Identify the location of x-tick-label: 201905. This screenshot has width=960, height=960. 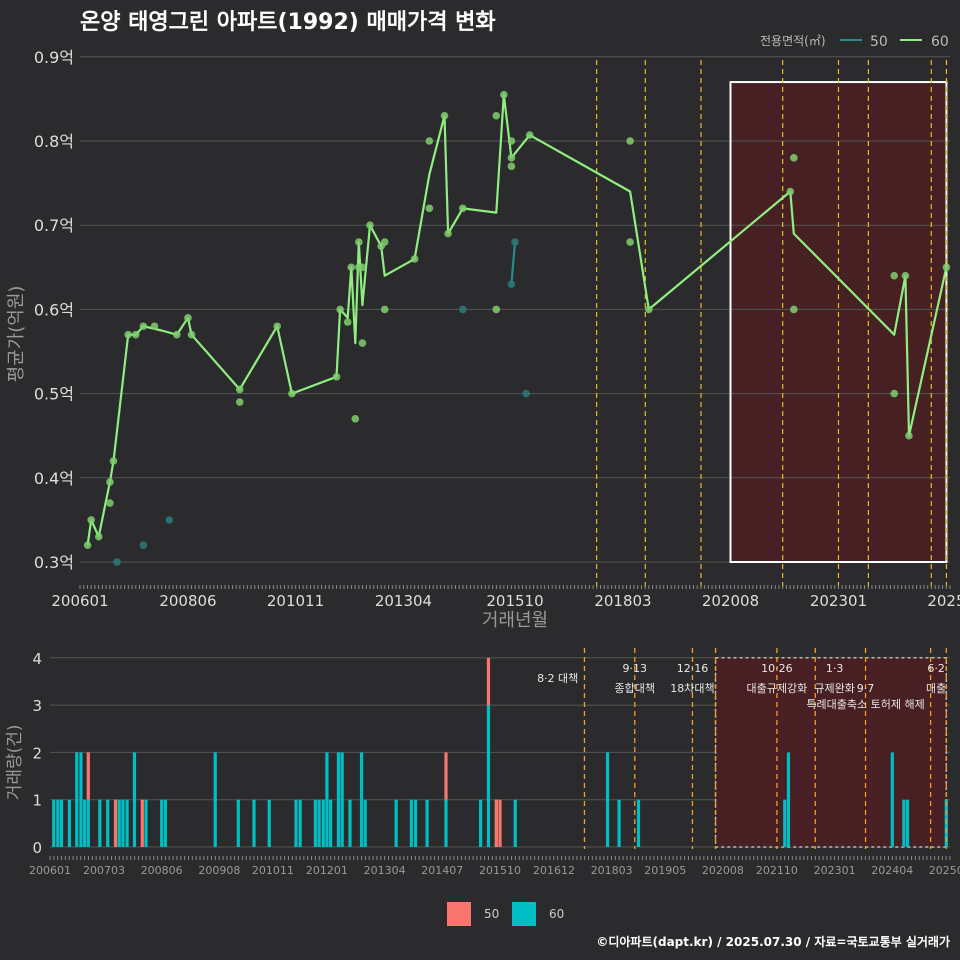
(665, 870).